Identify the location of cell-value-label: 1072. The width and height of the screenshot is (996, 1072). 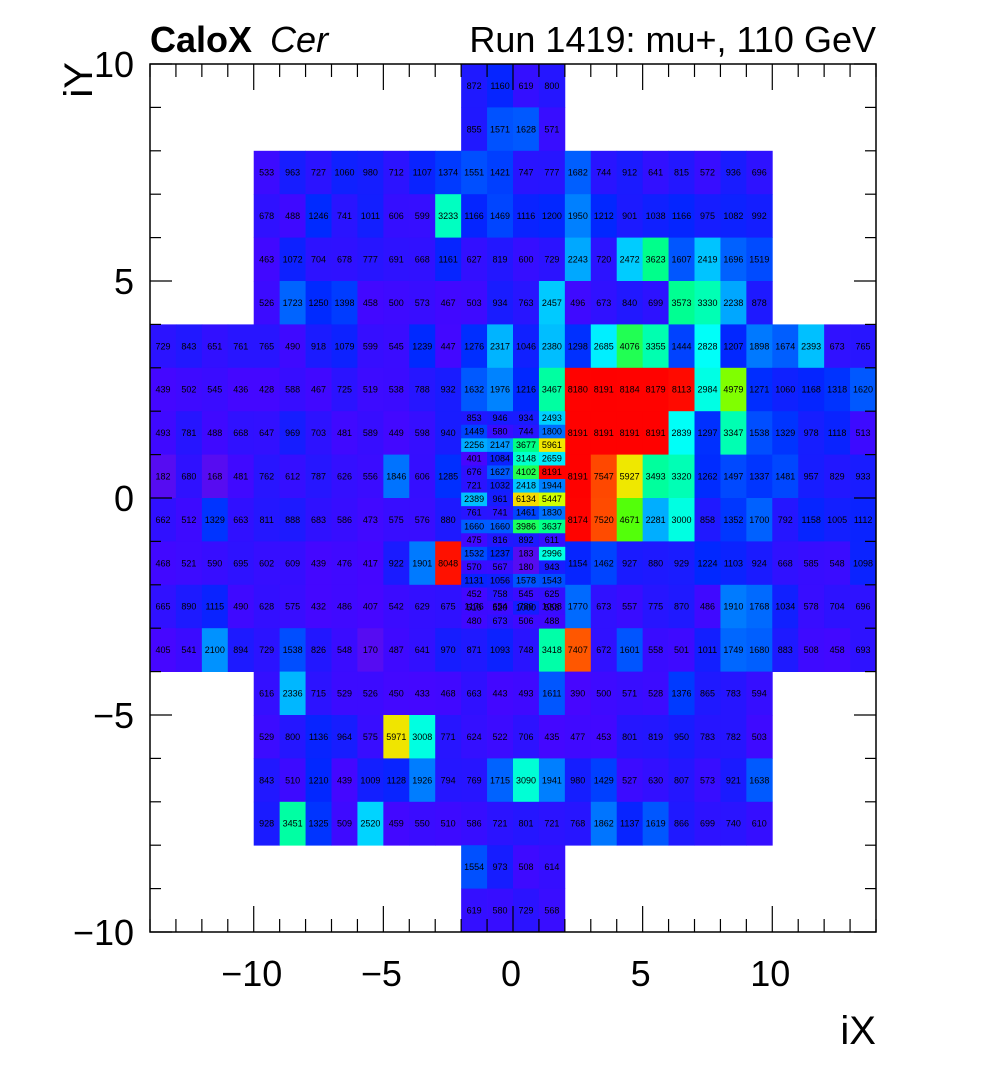
(293, 259).